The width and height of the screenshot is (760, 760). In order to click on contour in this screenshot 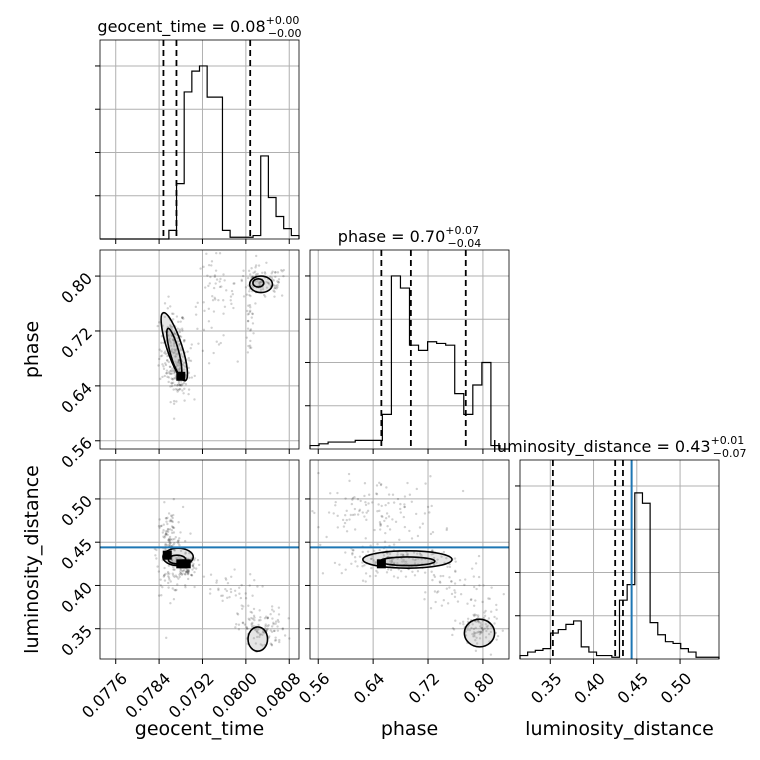, I will do `click(261, 284)`.